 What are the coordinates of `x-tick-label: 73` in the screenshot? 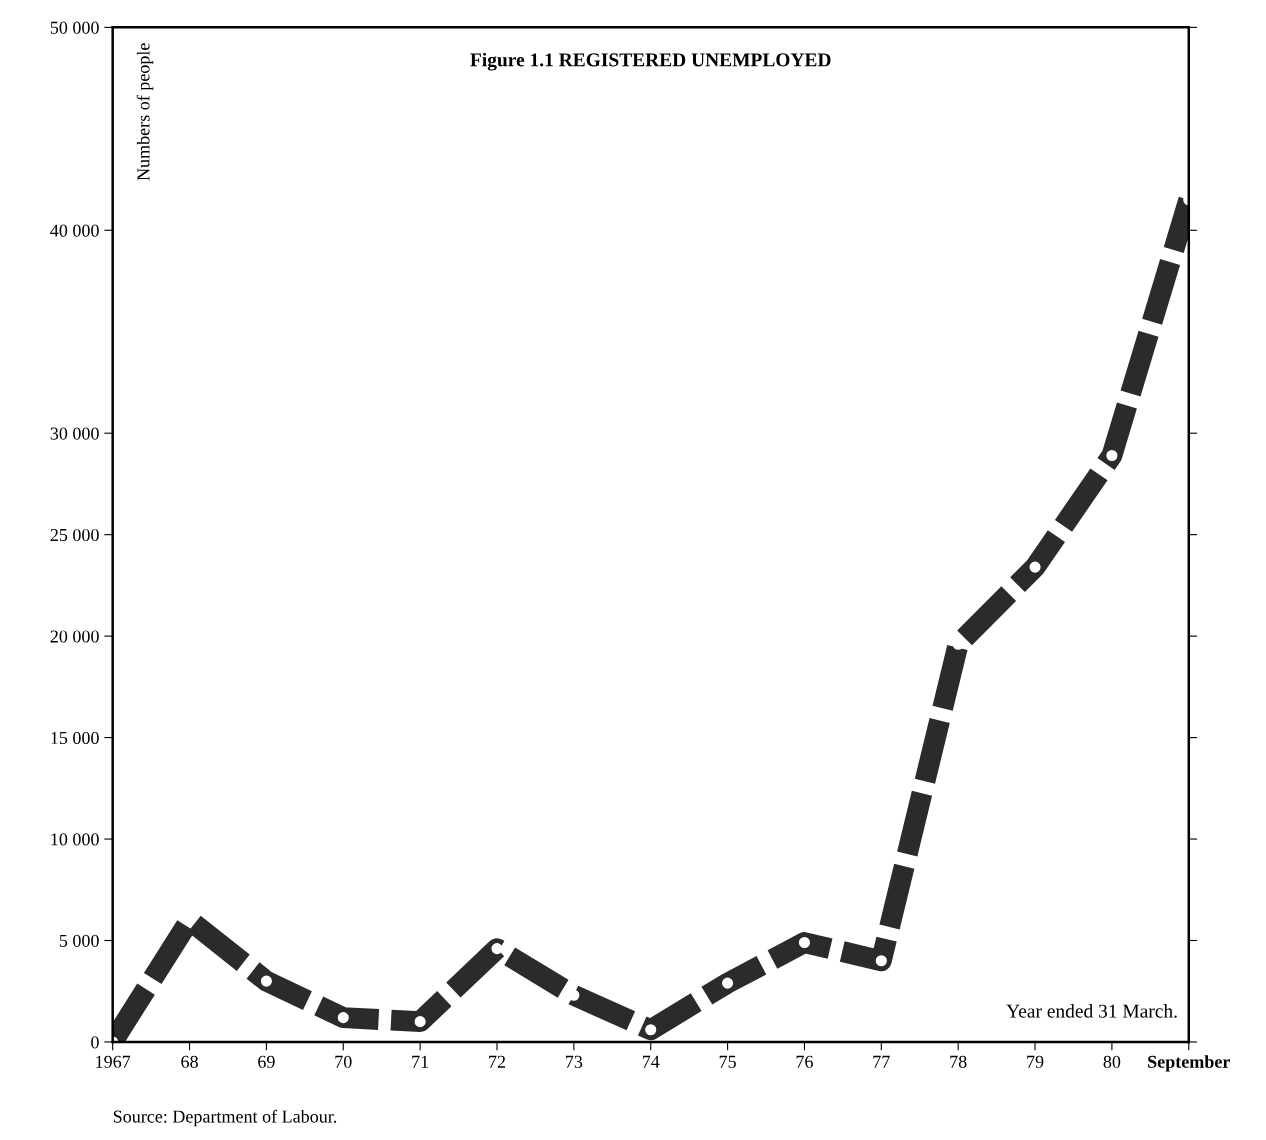 It's located at (574, 1061).